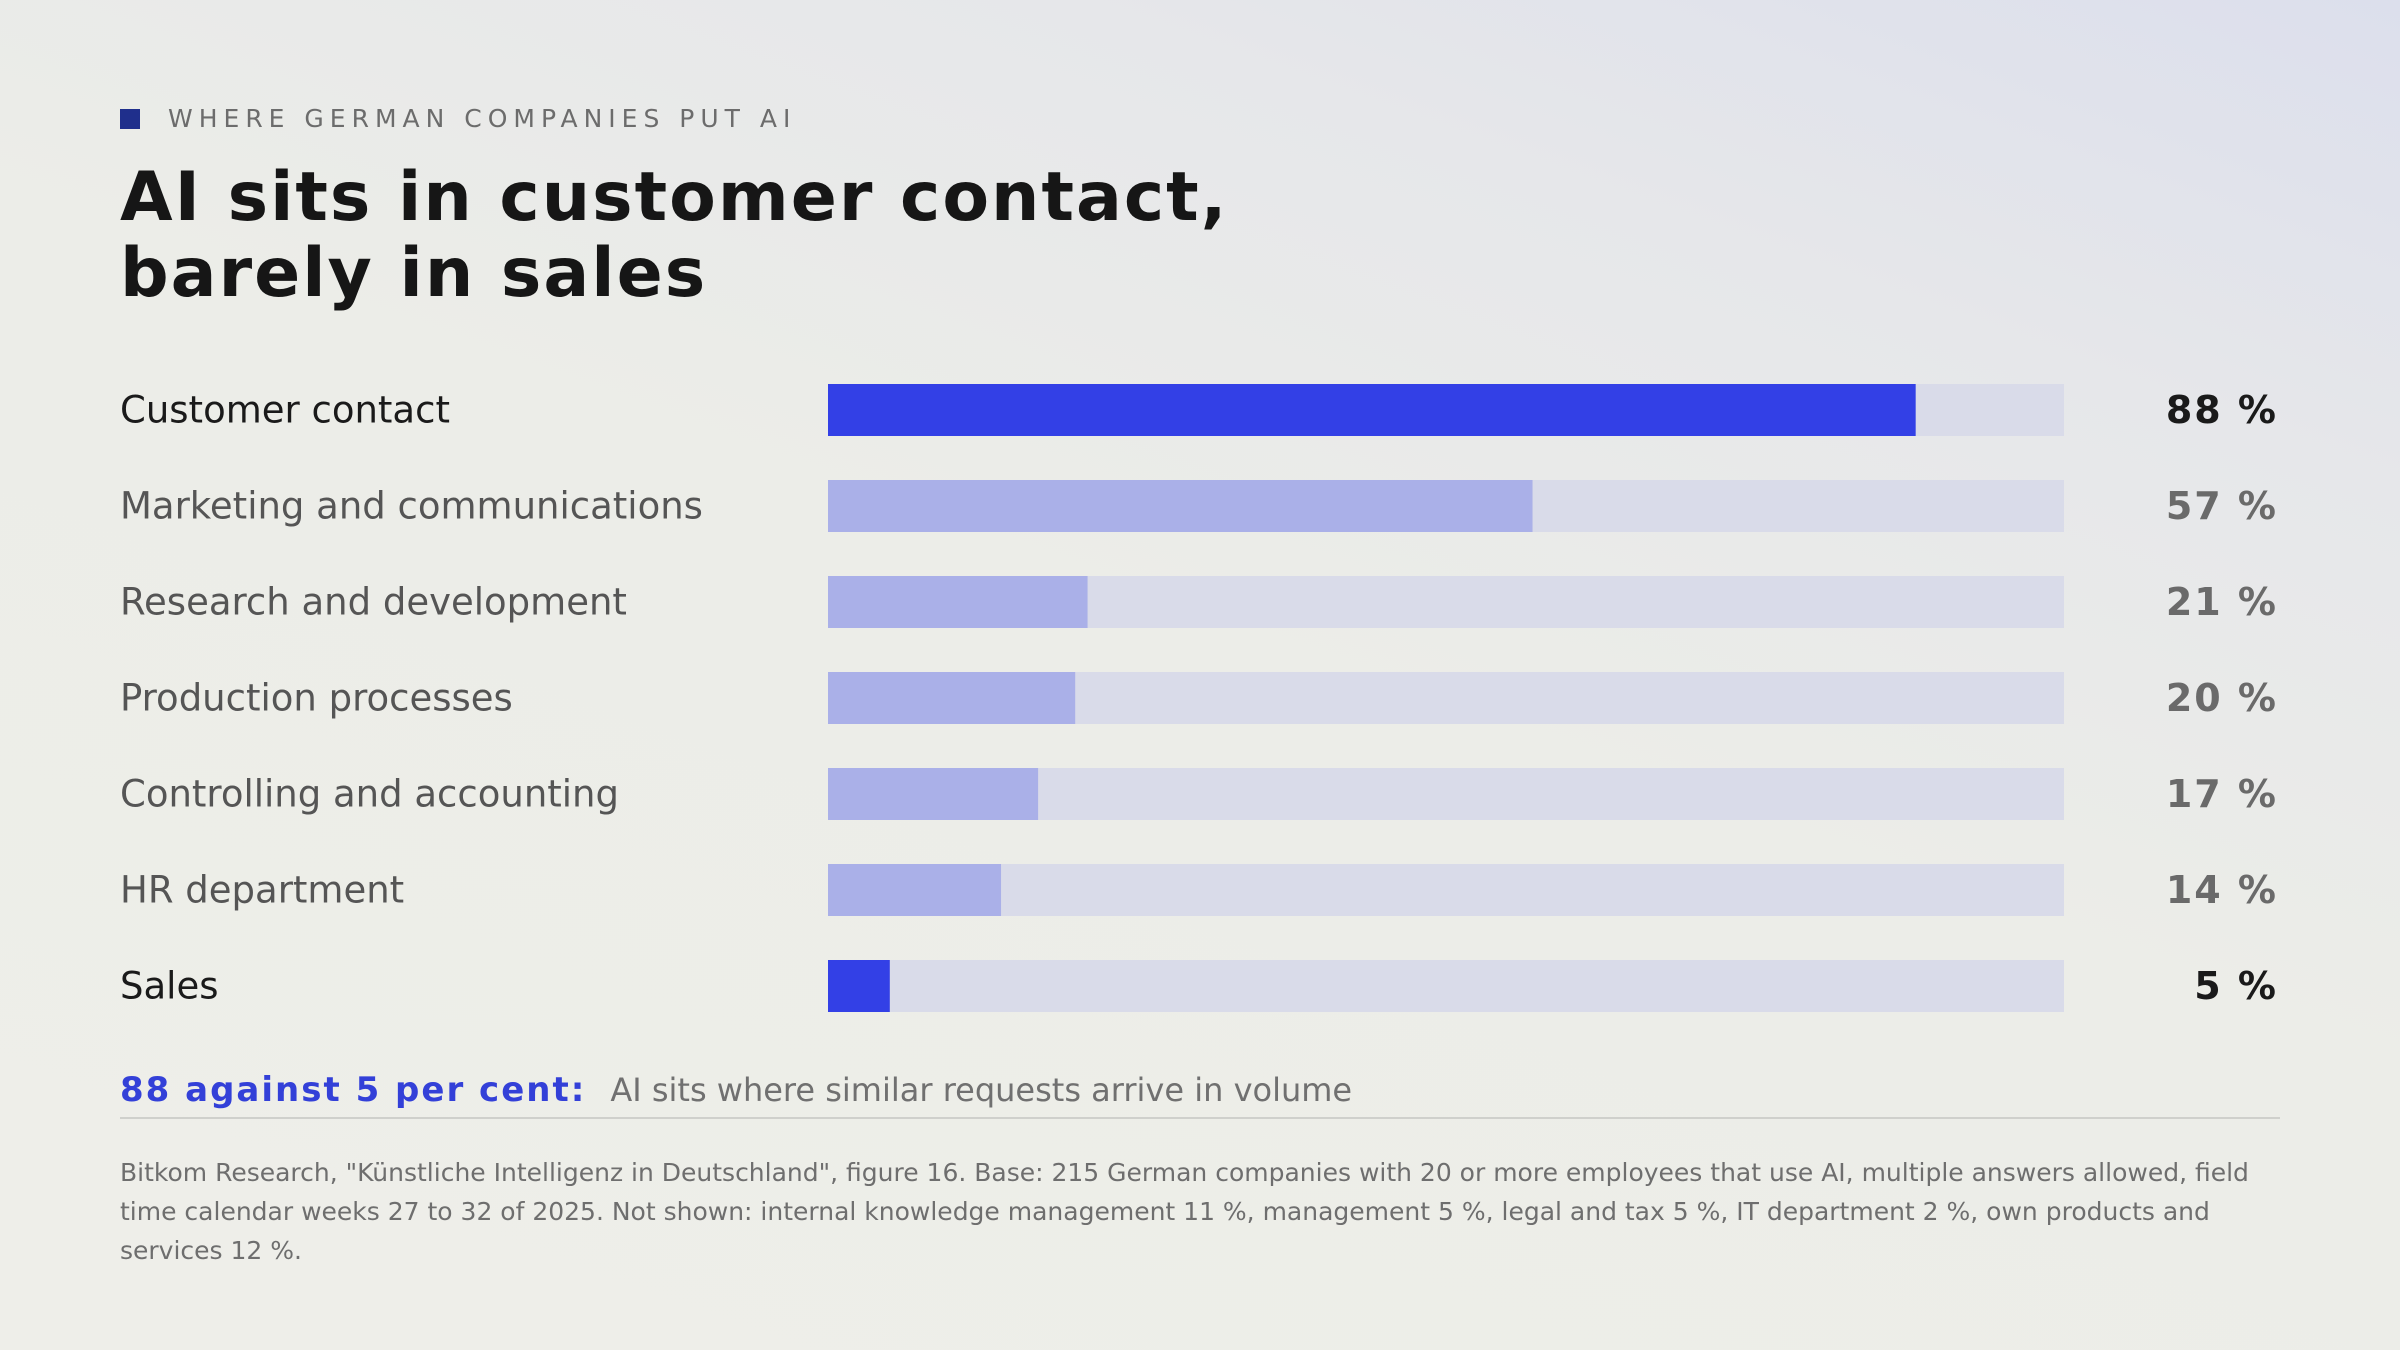 This screenshot has width=2400, height=1350. Describe the element at coordinates (285, 410) in the screenshot. I see `category-label: Customer contact` at that location.